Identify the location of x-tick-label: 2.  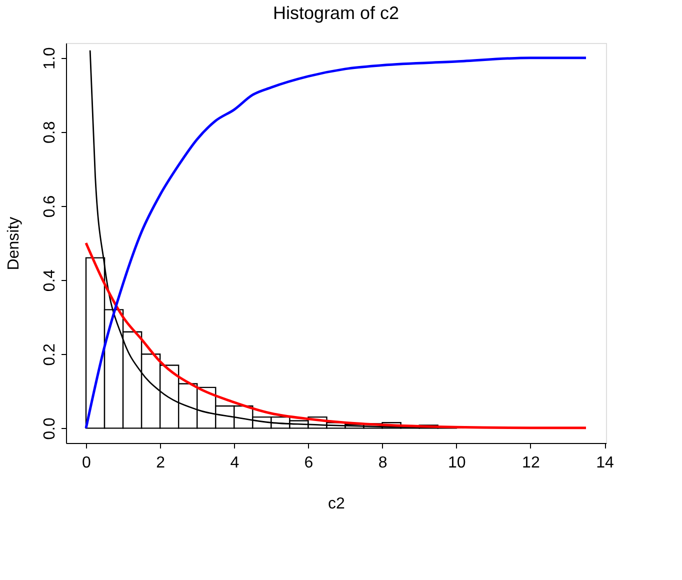
(161, 463).